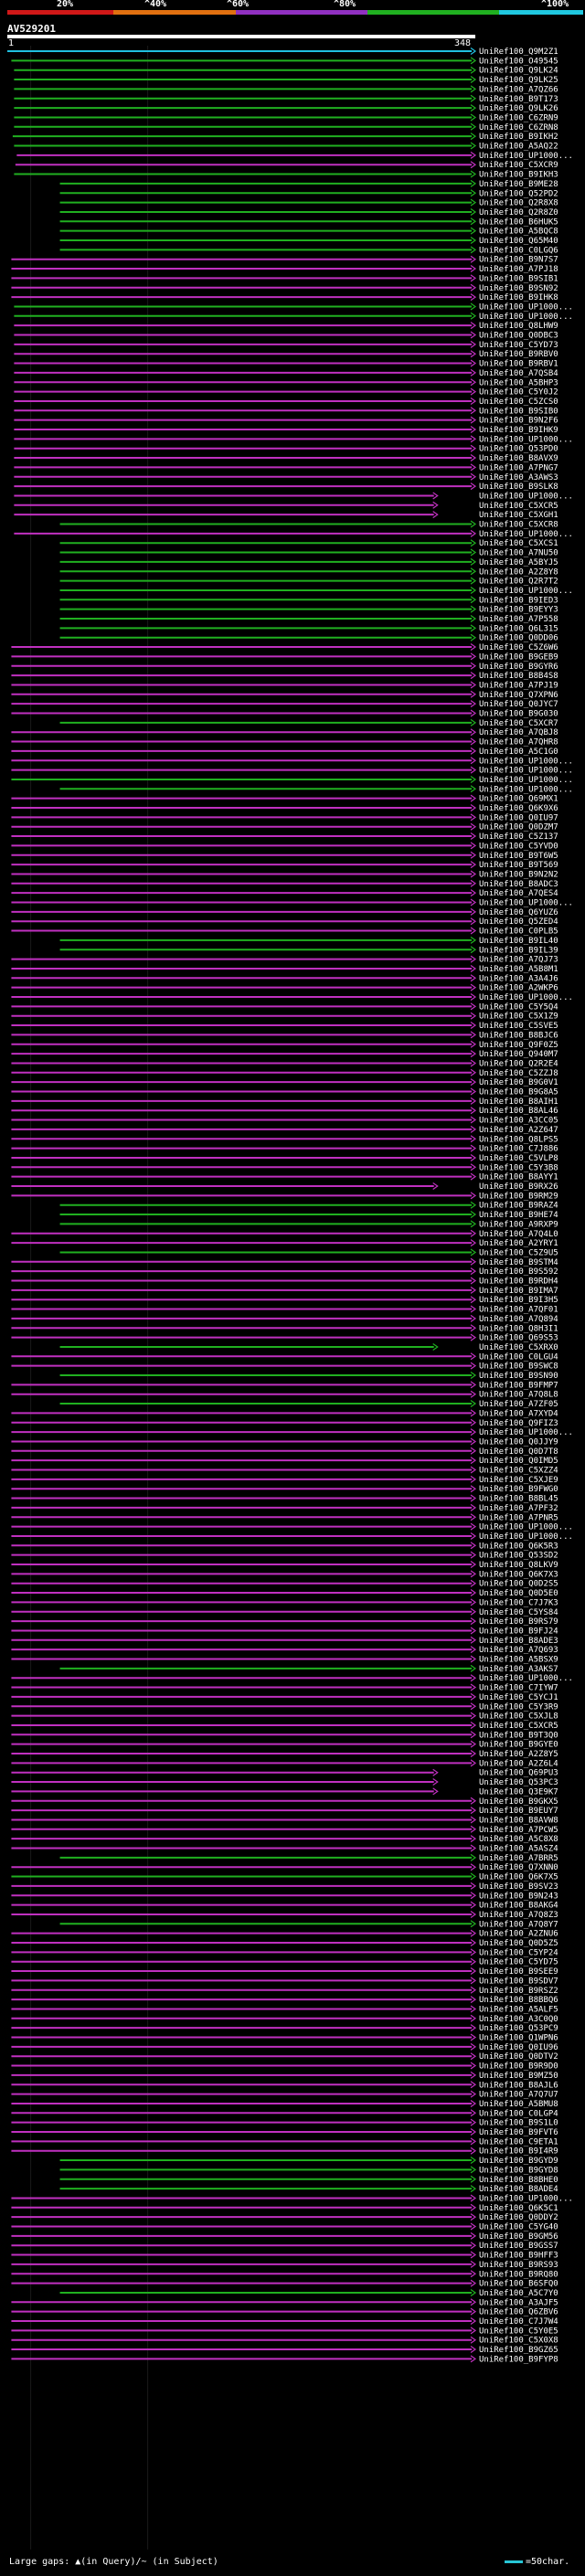 Image resolution: width=585 pixels, height=2576 pixels. Describe the element at coordinates (518, 2246) in the screenshot. I see `hit-label: UniRef100_B9GSS7` at that location.